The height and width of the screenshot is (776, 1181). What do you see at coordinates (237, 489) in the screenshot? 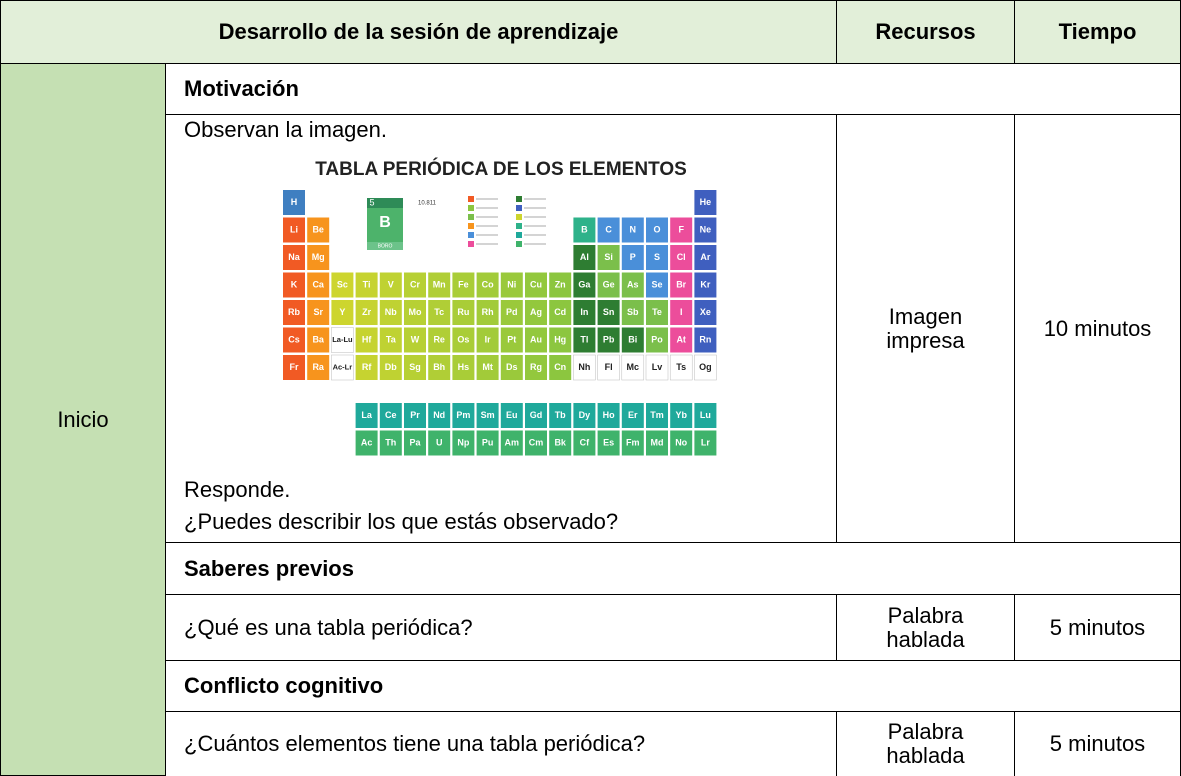
I see `content-text: Responde.` at bounding box center [237, 489].